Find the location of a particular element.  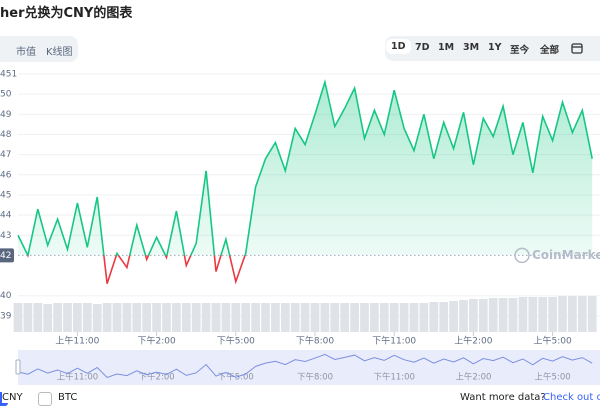

calendar-icon is located at coordinates (577, 48).